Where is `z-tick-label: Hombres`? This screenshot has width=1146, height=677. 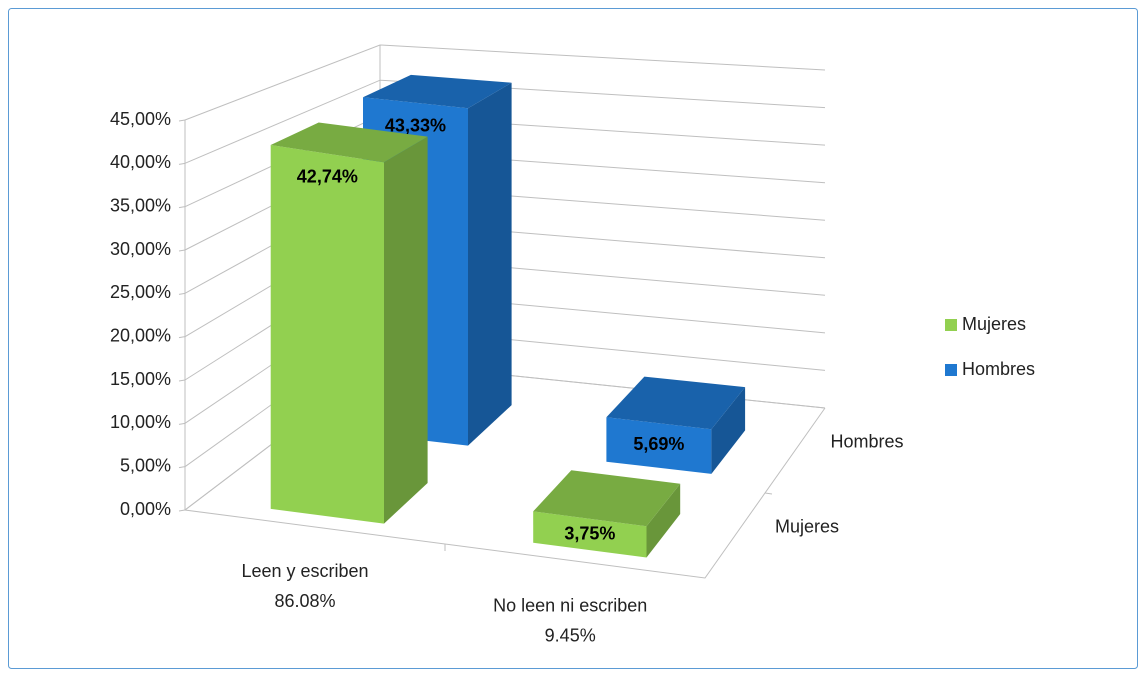 z-tick-label: Hombres is located at coordinates (866, 441).